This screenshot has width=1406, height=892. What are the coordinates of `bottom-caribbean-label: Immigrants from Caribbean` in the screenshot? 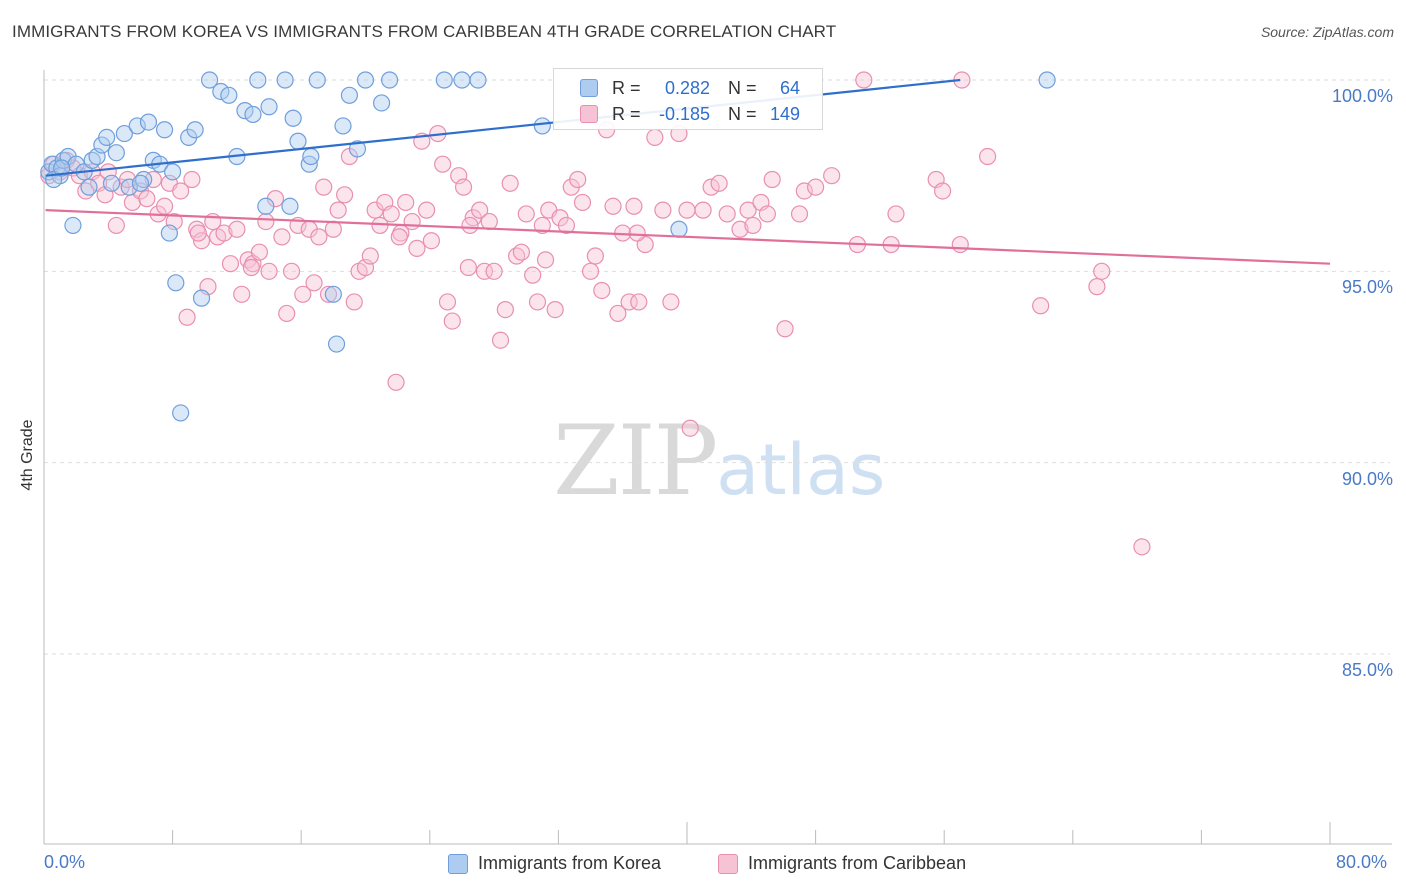 It's located at (857, 863).